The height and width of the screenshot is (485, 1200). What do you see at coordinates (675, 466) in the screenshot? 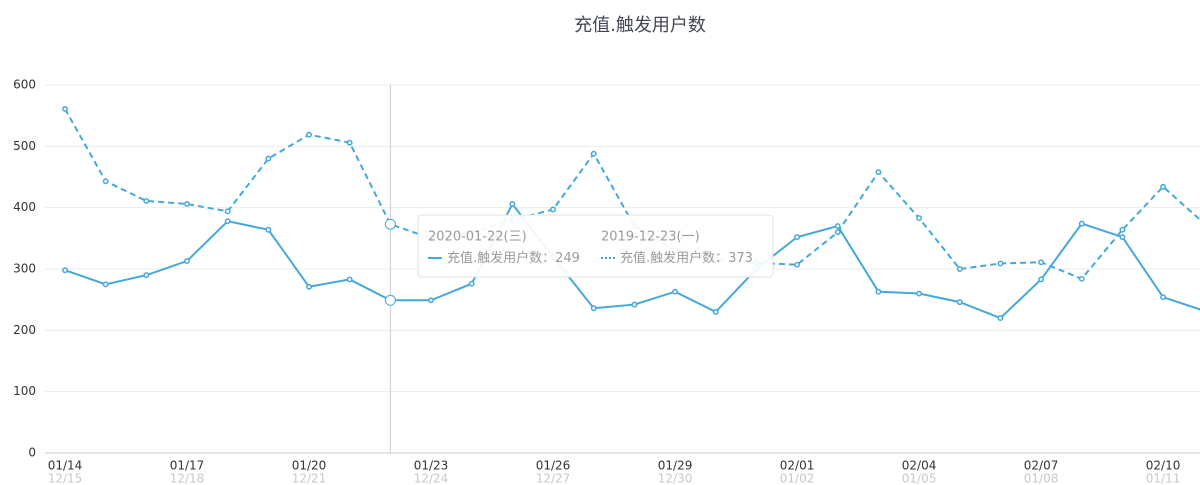
I see `x-tick-label: 01/29` at bounding box center [675, 466].